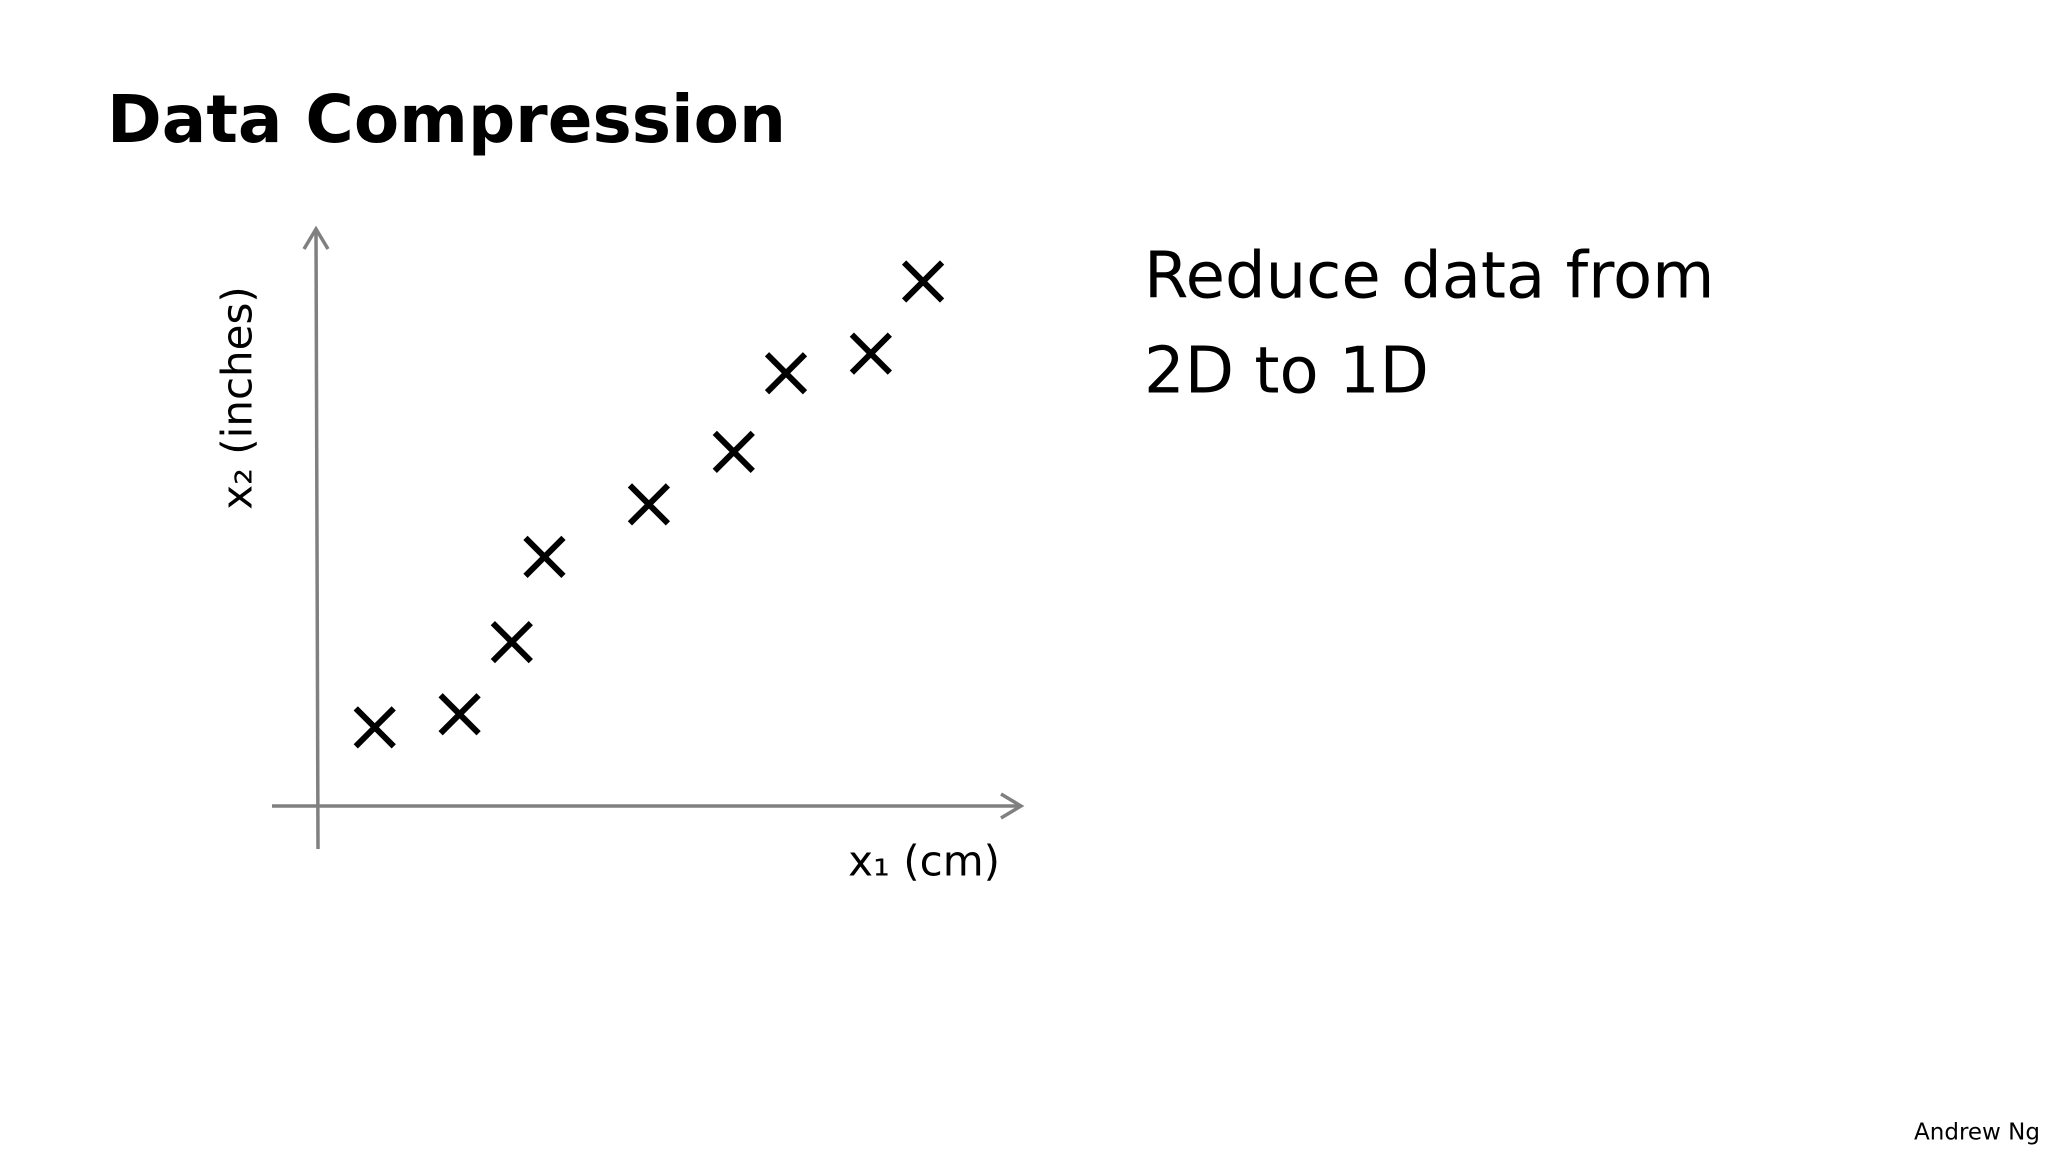 The image size is (2048, 1152). I want to click on footer: Andrew Ng, so click(1977, 1133).